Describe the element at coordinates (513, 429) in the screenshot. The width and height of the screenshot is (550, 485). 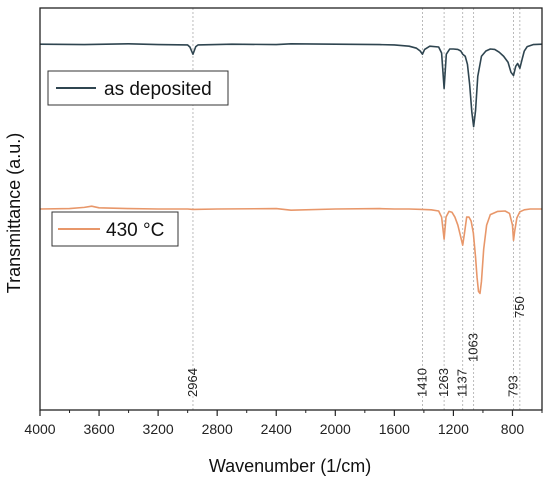
I see `x-tick-label-800: 800` at that location.